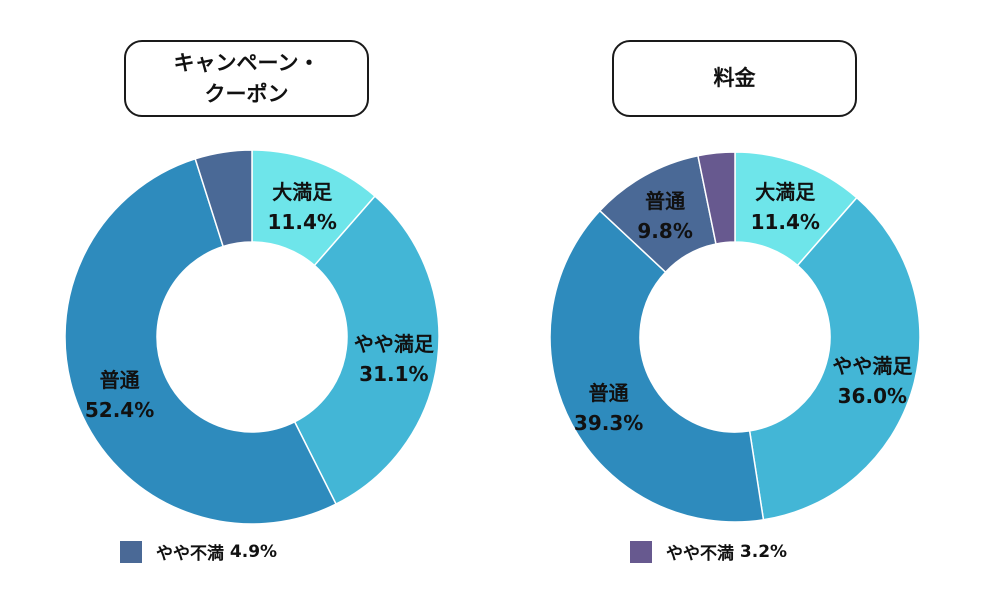 The width and height of the screenshot is (1000, 600). What do you see at coordinates (641, 551) in the screenshot?
I see `chart2-legend-swatch` at bounding box center [641, 551].